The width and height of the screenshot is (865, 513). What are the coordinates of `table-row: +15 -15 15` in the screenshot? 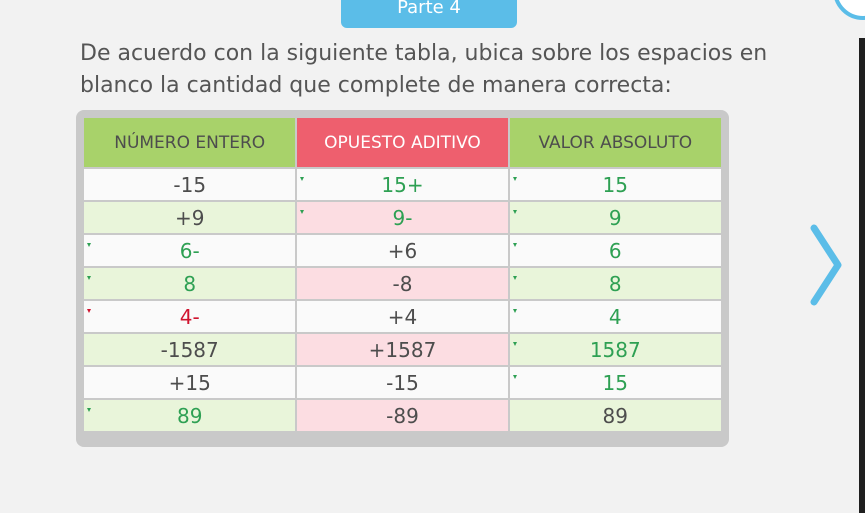 It's located at (402, 382).